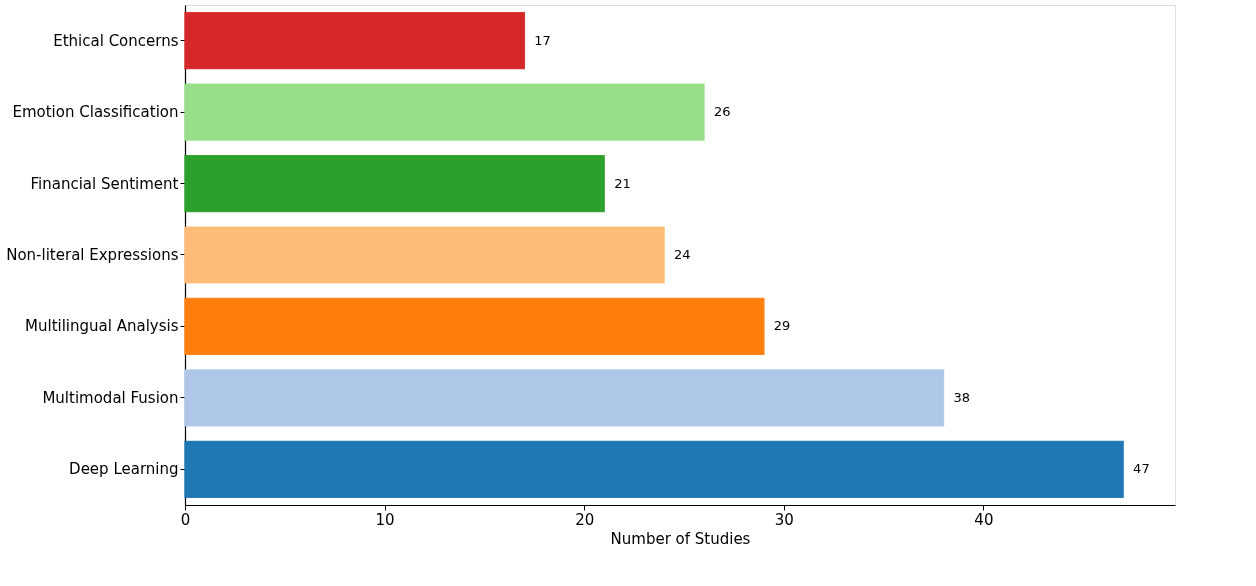 This screenshot has height=586, width=1256. I want to click on x-tick-label: 0, so click(185, 519).